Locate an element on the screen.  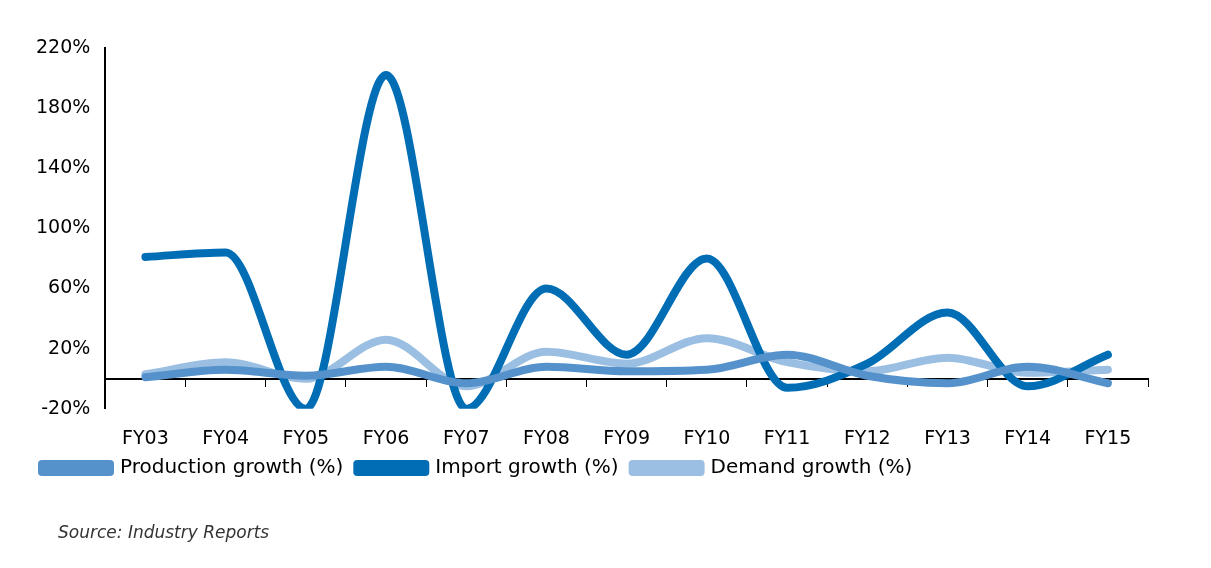
x-tick-label: FY05 is located at coordinates (306, 437).